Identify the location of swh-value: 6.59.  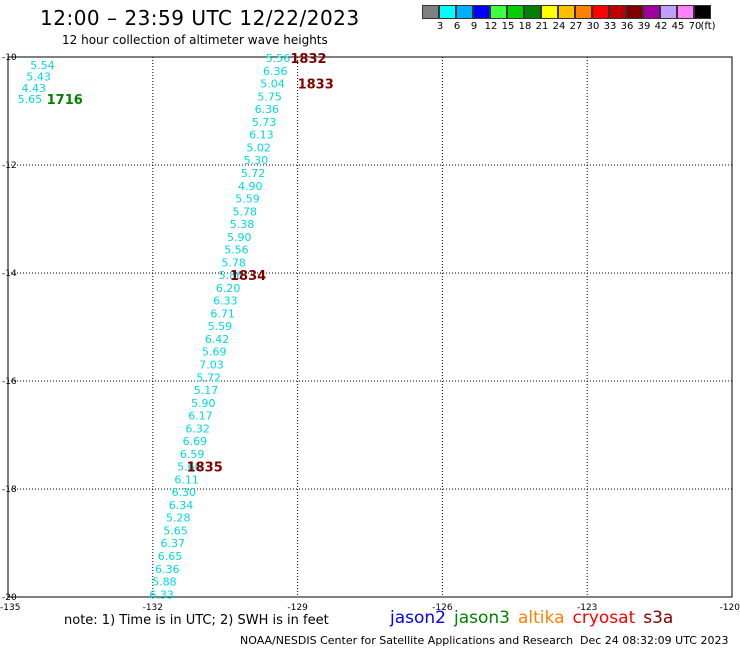
(192, 454).